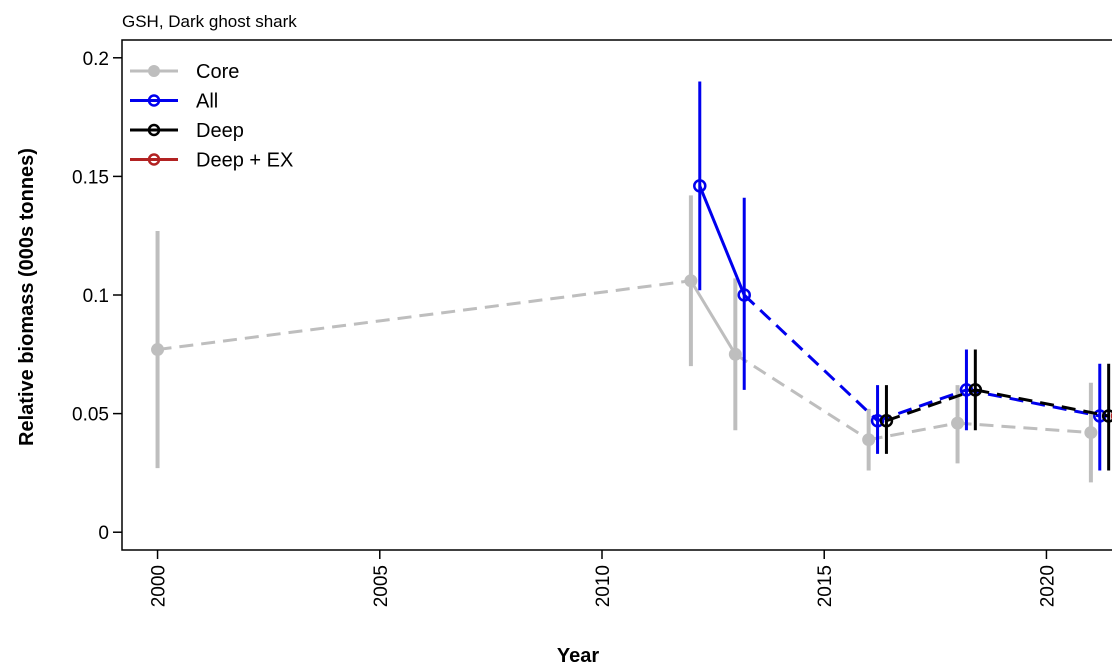 The width and height of the screenshot is (1112, 668). Describe the element at coordinates (209, 21) in the screenshot. I see `chart-title: GSH, Dark ghost shark` at that location.